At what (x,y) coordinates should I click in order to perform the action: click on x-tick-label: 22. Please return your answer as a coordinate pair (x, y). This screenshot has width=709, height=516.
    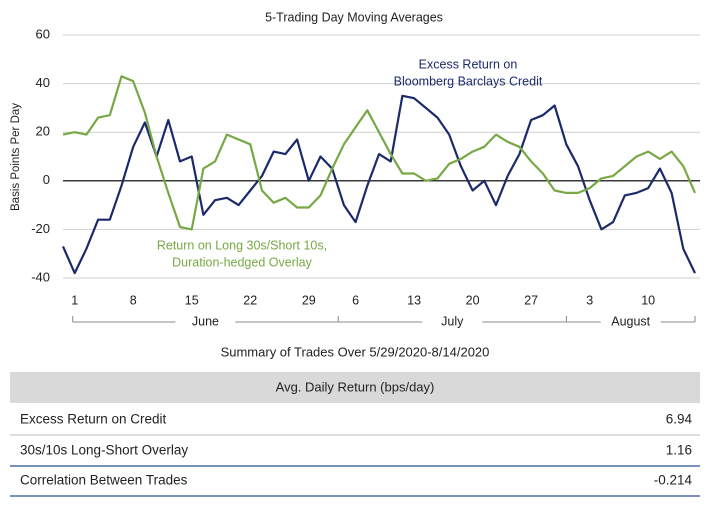
    Looking at the image, I should click on (250, 300).